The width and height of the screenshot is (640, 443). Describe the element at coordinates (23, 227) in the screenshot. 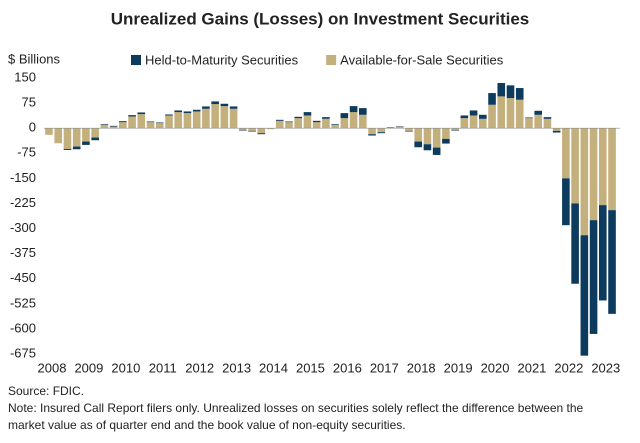

I see `y-tick-label: -300` at that location.